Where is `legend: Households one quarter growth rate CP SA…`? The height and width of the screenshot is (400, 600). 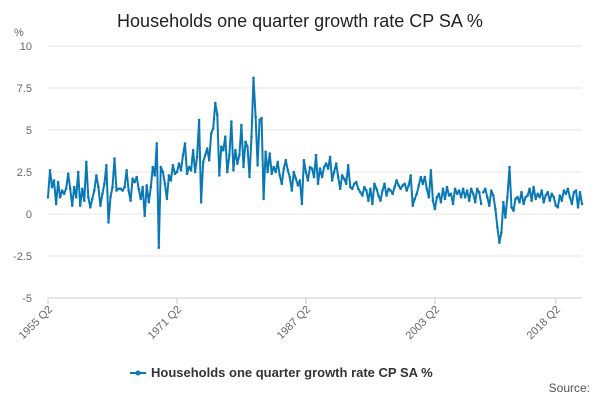 legend: Households one quarter growth rate CP SA… is located at coordinates (281, 372).